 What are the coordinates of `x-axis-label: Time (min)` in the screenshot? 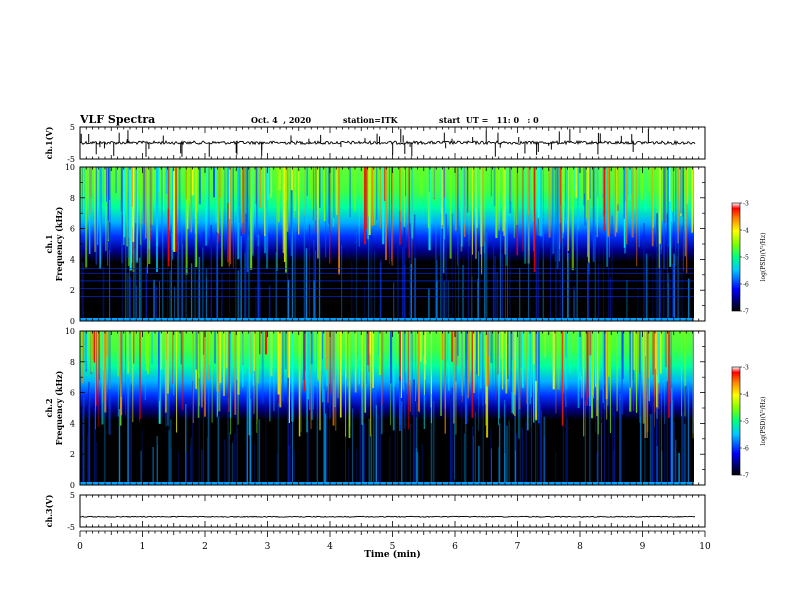 It's located at (392, 554).